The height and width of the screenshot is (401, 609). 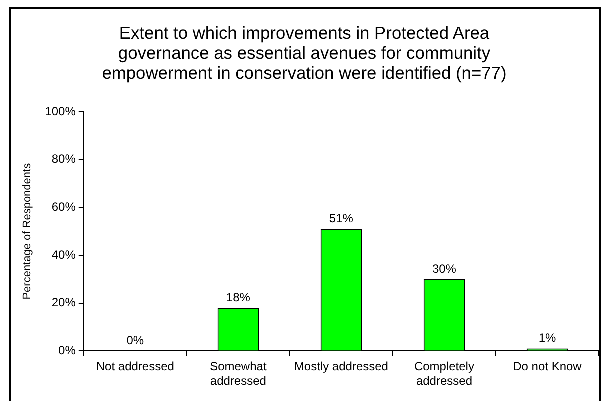 What do you see at coordinates (444, 269) in the screenshot?
I see `data-label: 30%` at bounding box center [444, 269].